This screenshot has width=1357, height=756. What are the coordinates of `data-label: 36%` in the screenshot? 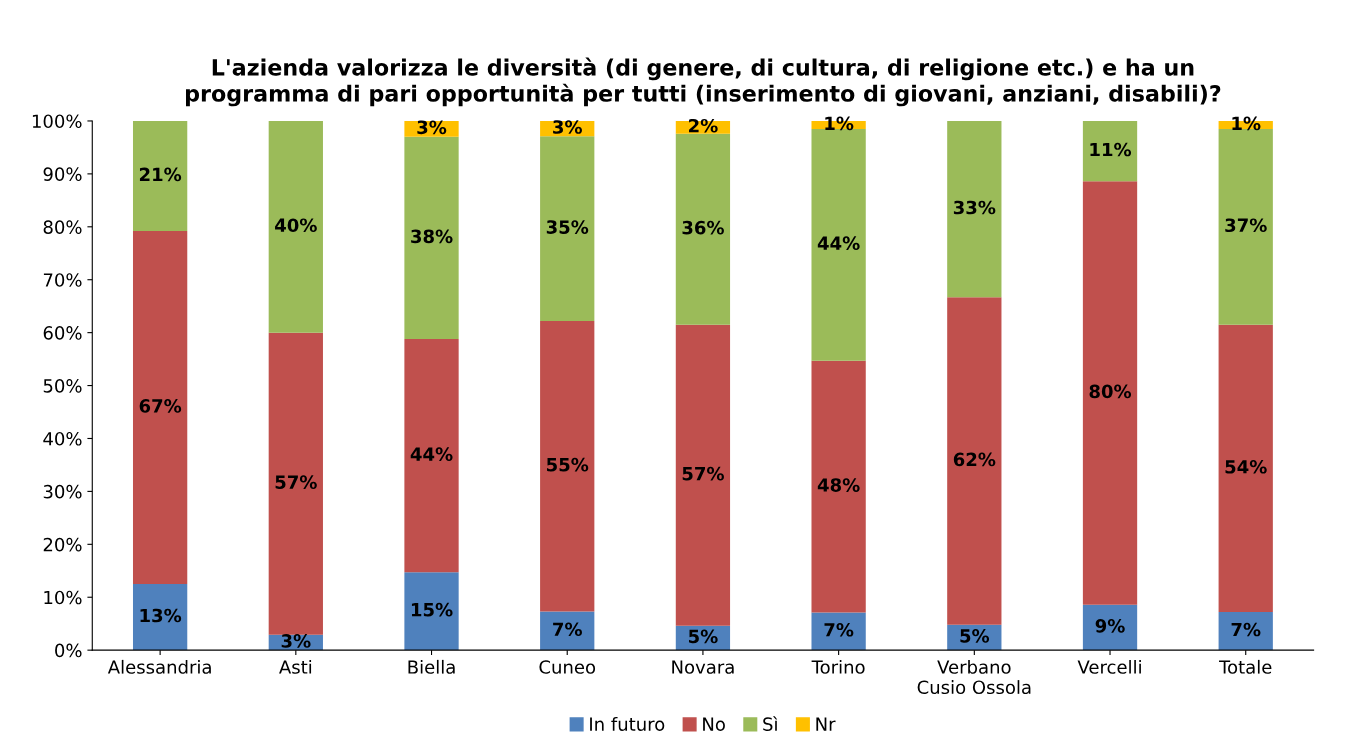 It's located at (703, 227).